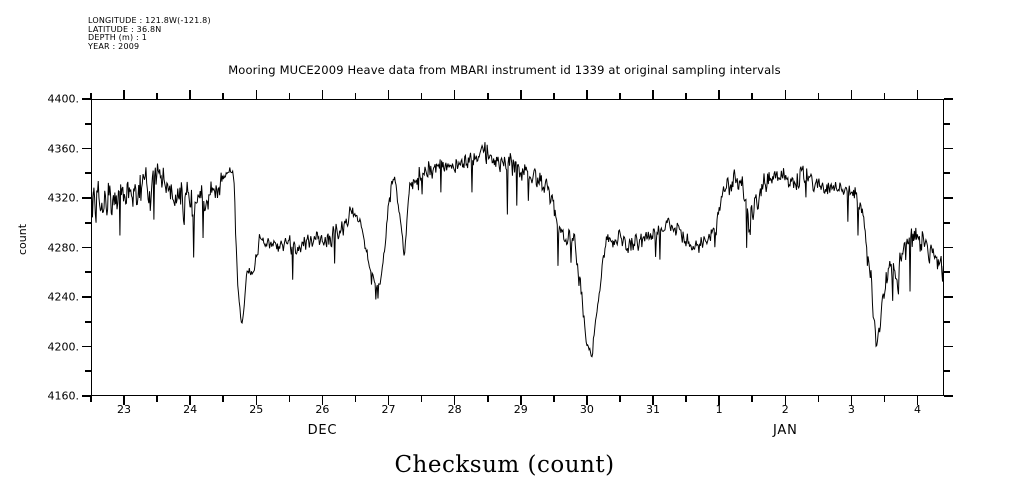 This screenshot has width=1009, height=504. Describe the element at coordinates (124, 409) in the screenshot. I see `x-axis-tick-label: 23` at that location.